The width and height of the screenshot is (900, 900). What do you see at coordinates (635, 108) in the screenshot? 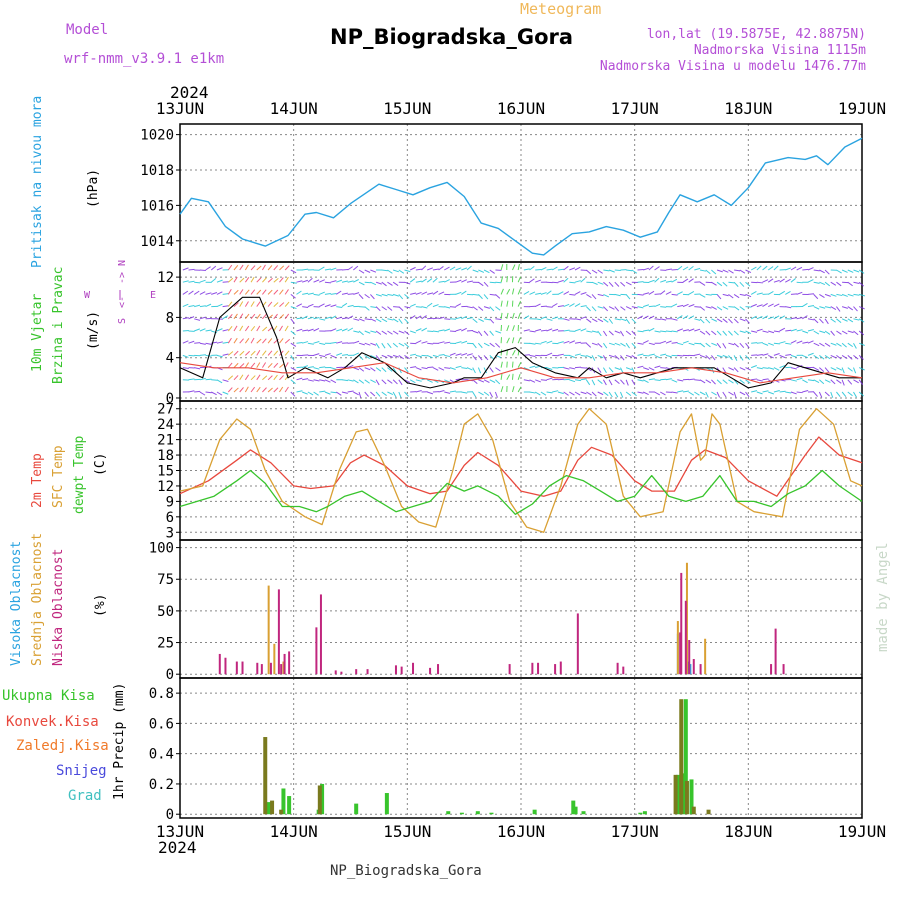
I see `x-tick-label-top: 17JUN` at bounding box center [635, 108].